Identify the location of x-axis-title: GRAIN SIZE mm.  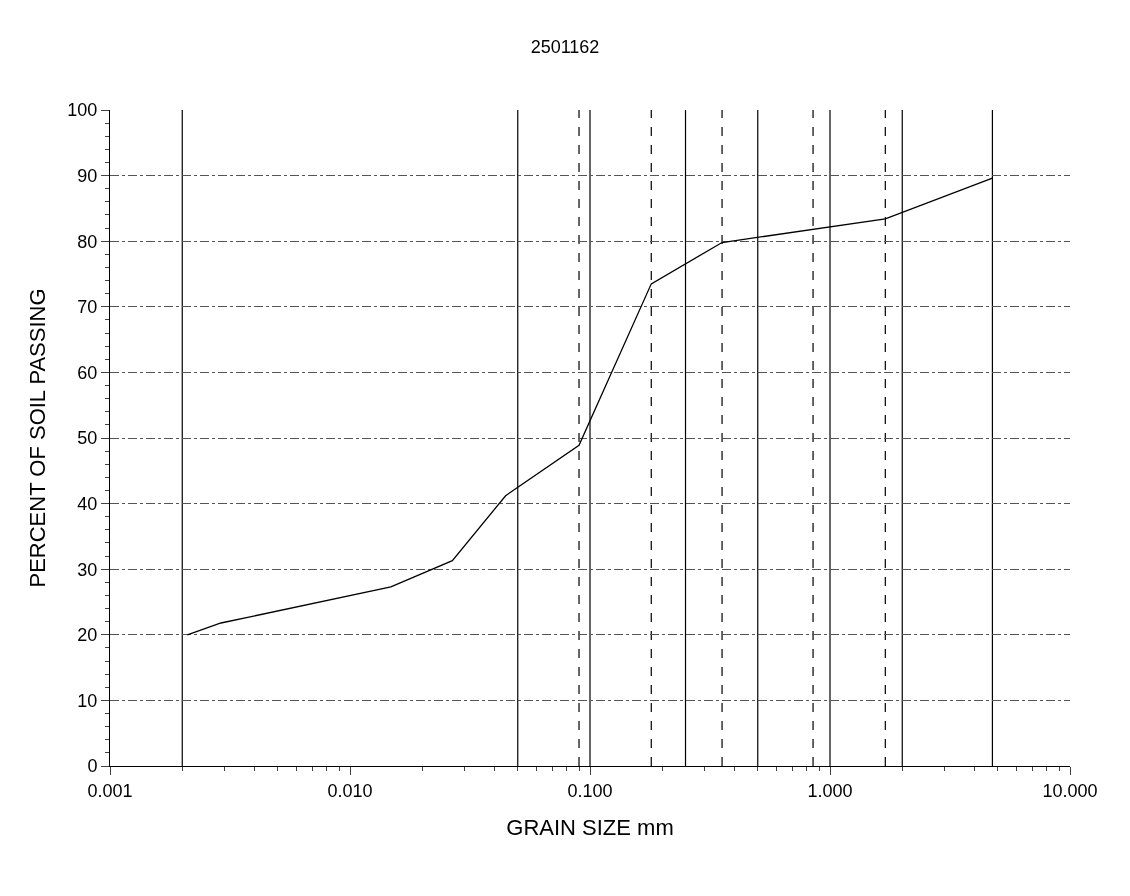
(590, 828).